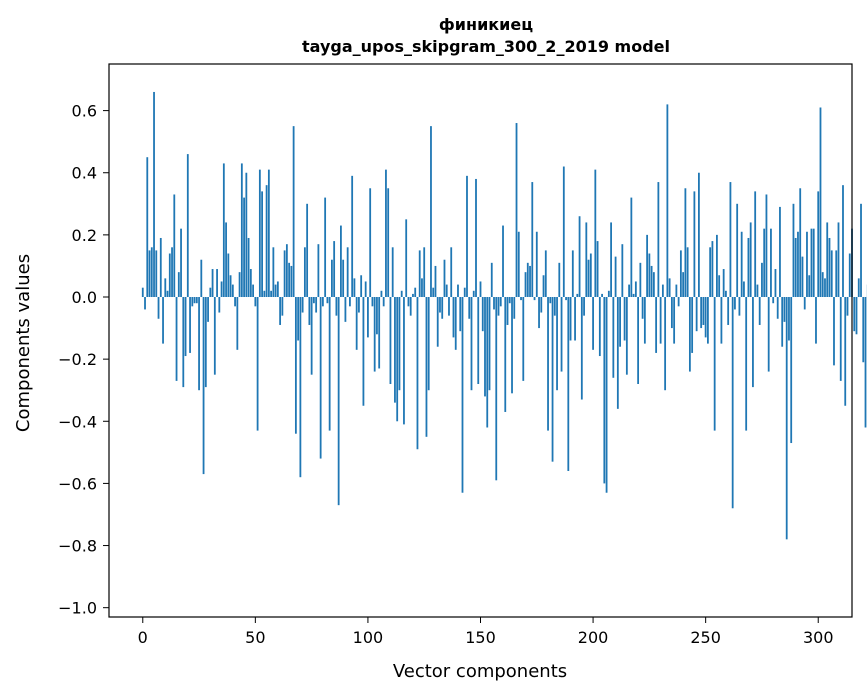 This screenshot has width=867, height=696. Describe the element at coordinates (818, 637) in the screenshot. I see `x-tick-label: 300` at that location.